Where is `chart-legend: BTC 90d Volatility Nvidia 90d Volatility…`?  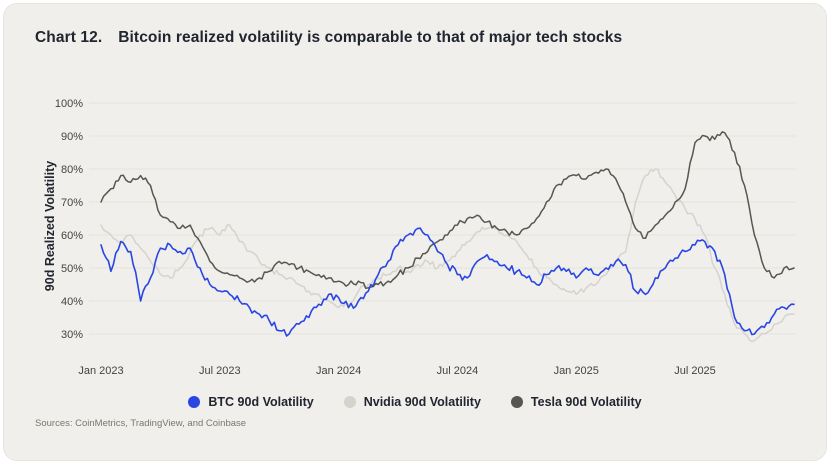 chart-legend: BTC 90d Volatility Nvidia 90d Volatility… is located at coordinates (415, 402).